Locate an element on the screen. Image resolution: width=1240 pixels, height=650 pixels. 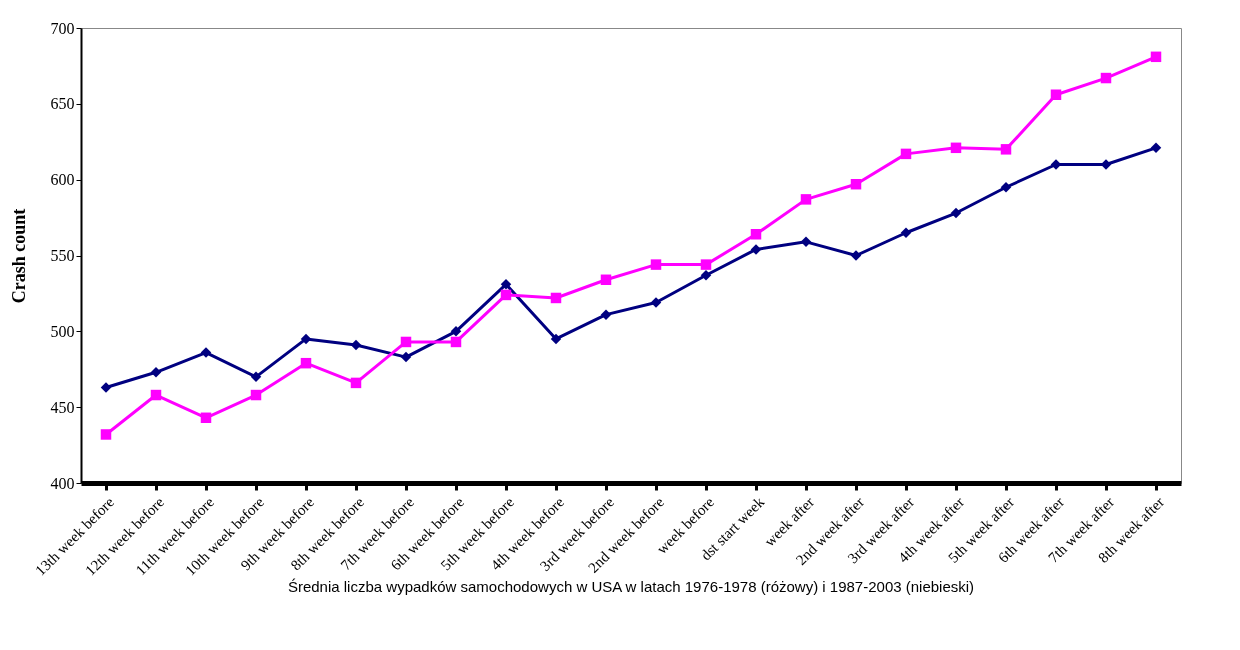
y-tick-label: 700 is located at coordinates (62, 28).